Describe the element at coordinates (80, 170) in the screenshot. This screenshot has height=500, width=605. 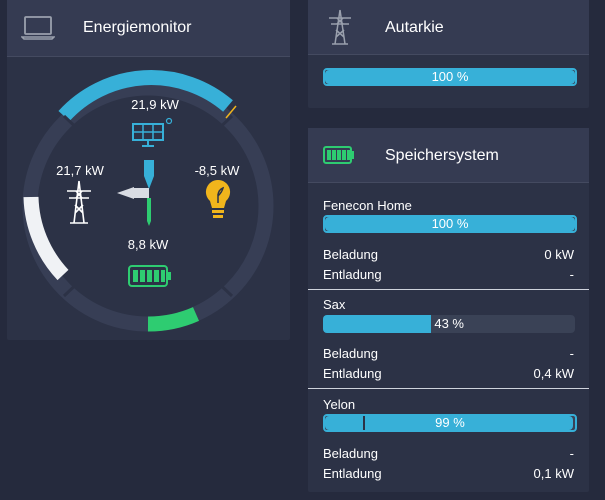
I see `grid-value: 21,7 kW` at that location.